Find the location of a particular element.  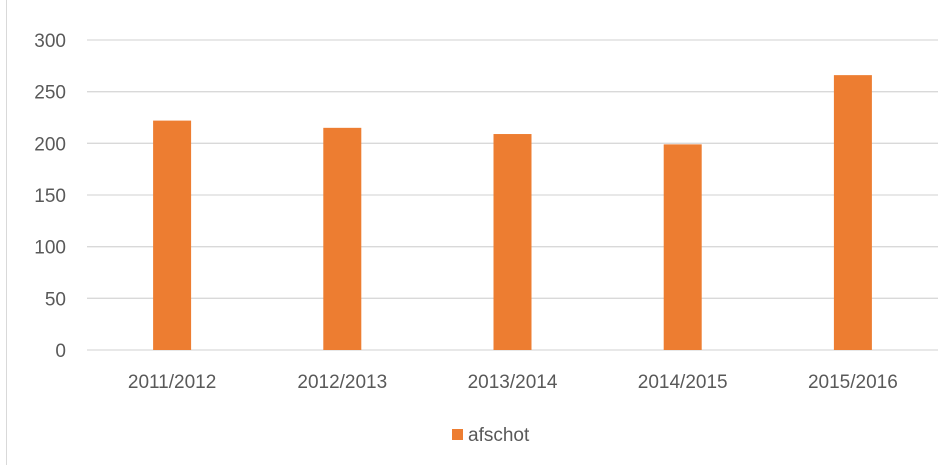

bar-2015-2016 is located at coordinates (852, 212).